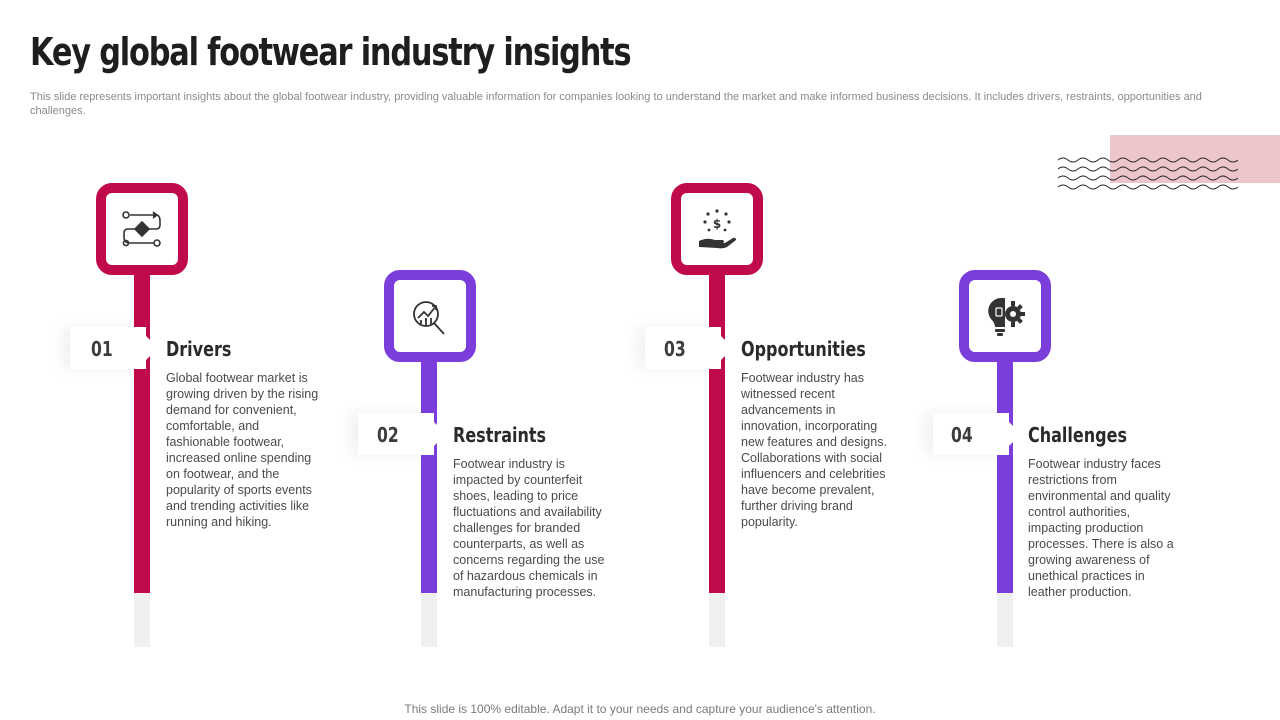 The height and width of the screenshot is (720, 1280). What do you see at coordinates (102, 349) in the screenshot?
I see `insight-number: 01` at bounding box center [102, 349].